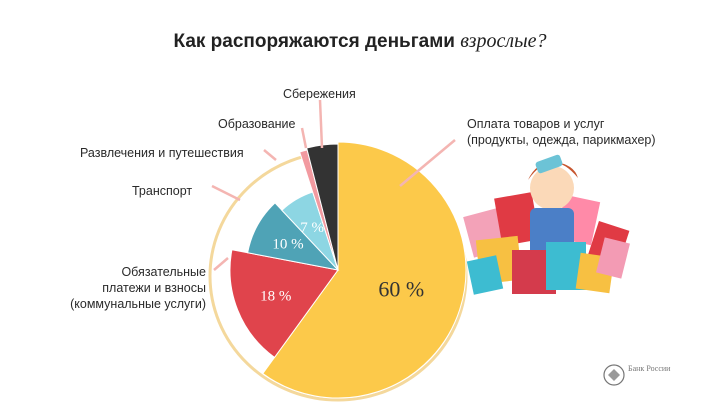 This screenshot has width=720, height=405. Describe the element at coordinates (287, 245) in the screenshot. I see `value-label-transport: 10 %` at that location.